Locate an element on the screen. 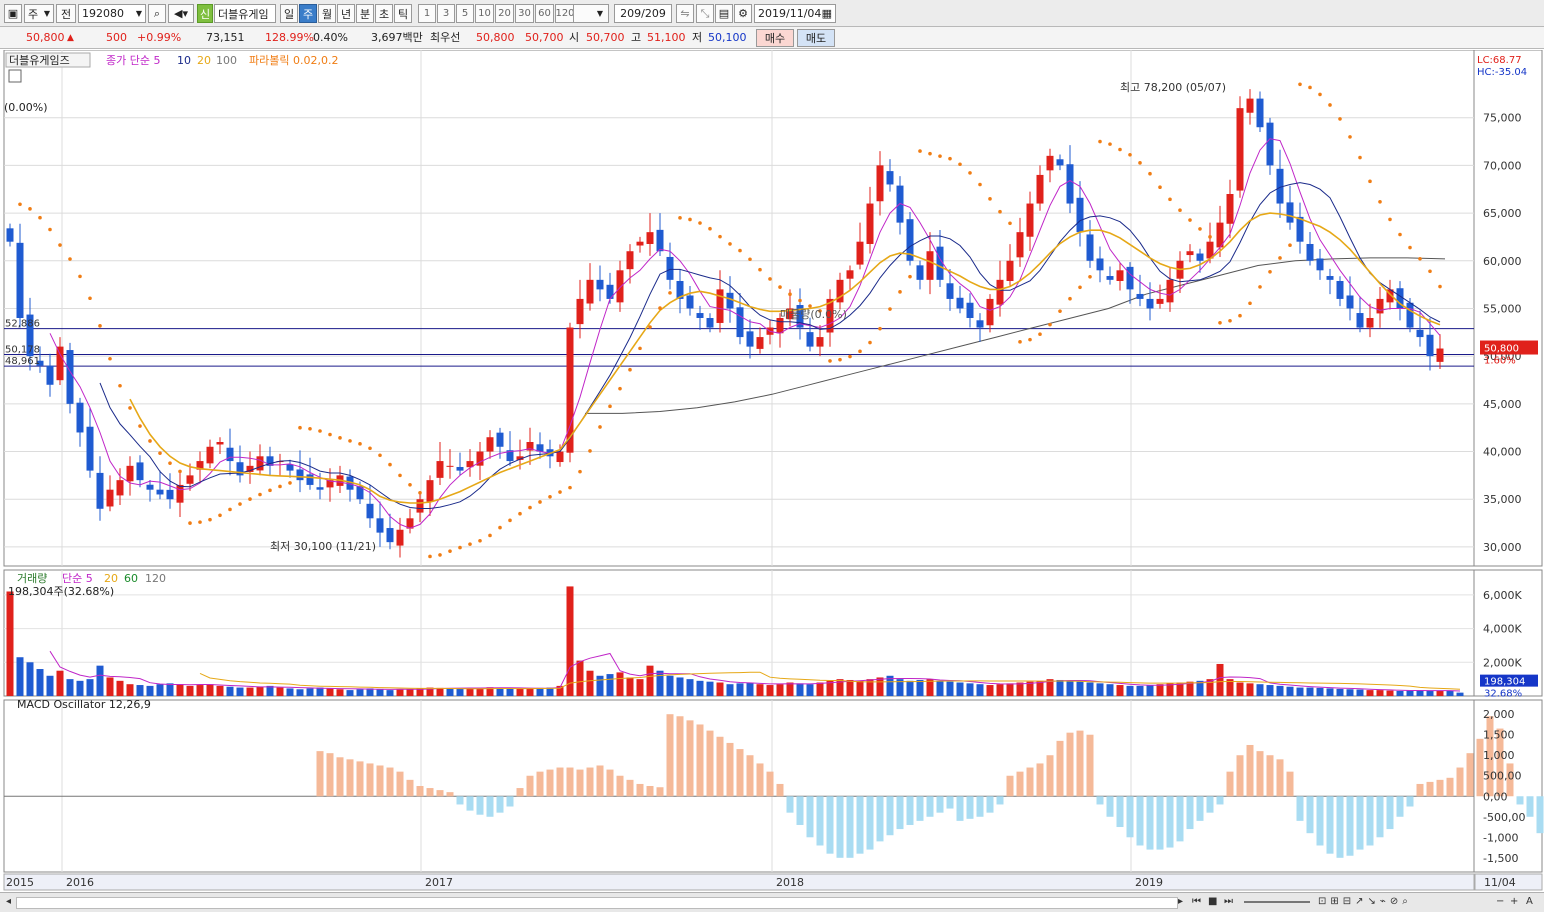 Image resolution: width=1544 pixels, height=912 pixels. calendar-icon: ▦ is located at coordinates (826, 13).